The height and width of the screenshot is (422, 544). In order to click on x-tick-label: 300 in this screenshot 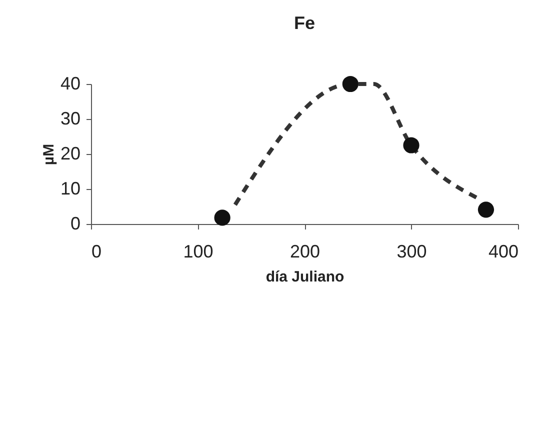, I will do `click(411, 252)`.